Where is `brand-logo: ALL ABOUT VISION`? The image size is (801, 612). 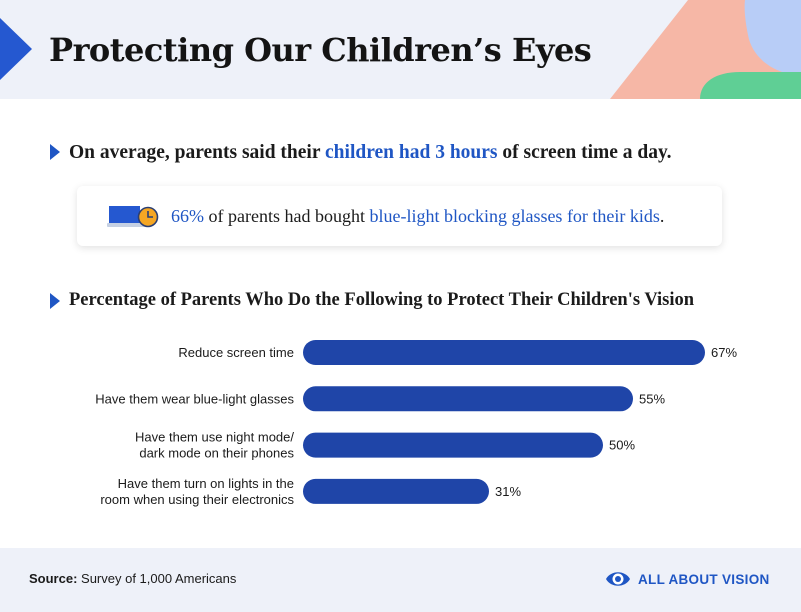
brand-logo: ALL ABOUT VISION is located at coordinates (687, 579).